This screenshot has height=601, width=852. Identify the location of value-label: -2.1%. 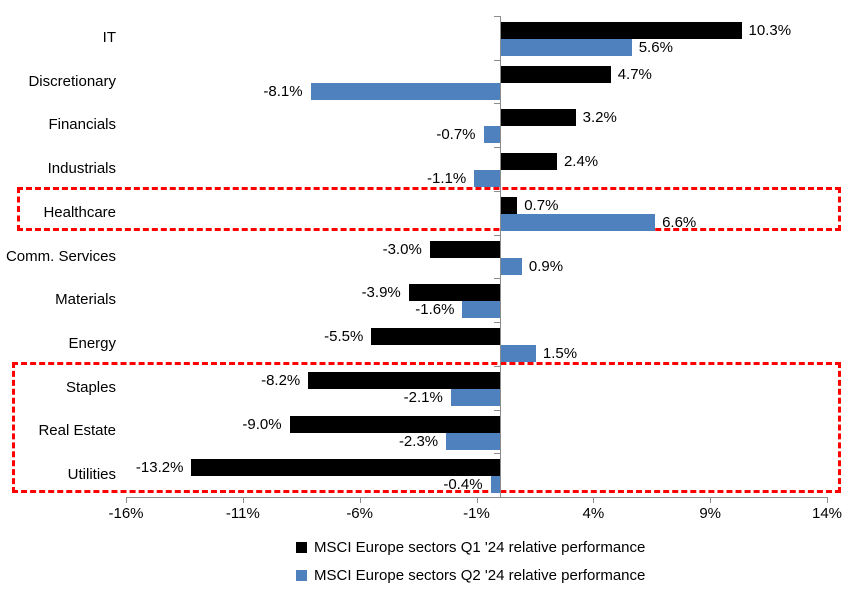
(423, 397).